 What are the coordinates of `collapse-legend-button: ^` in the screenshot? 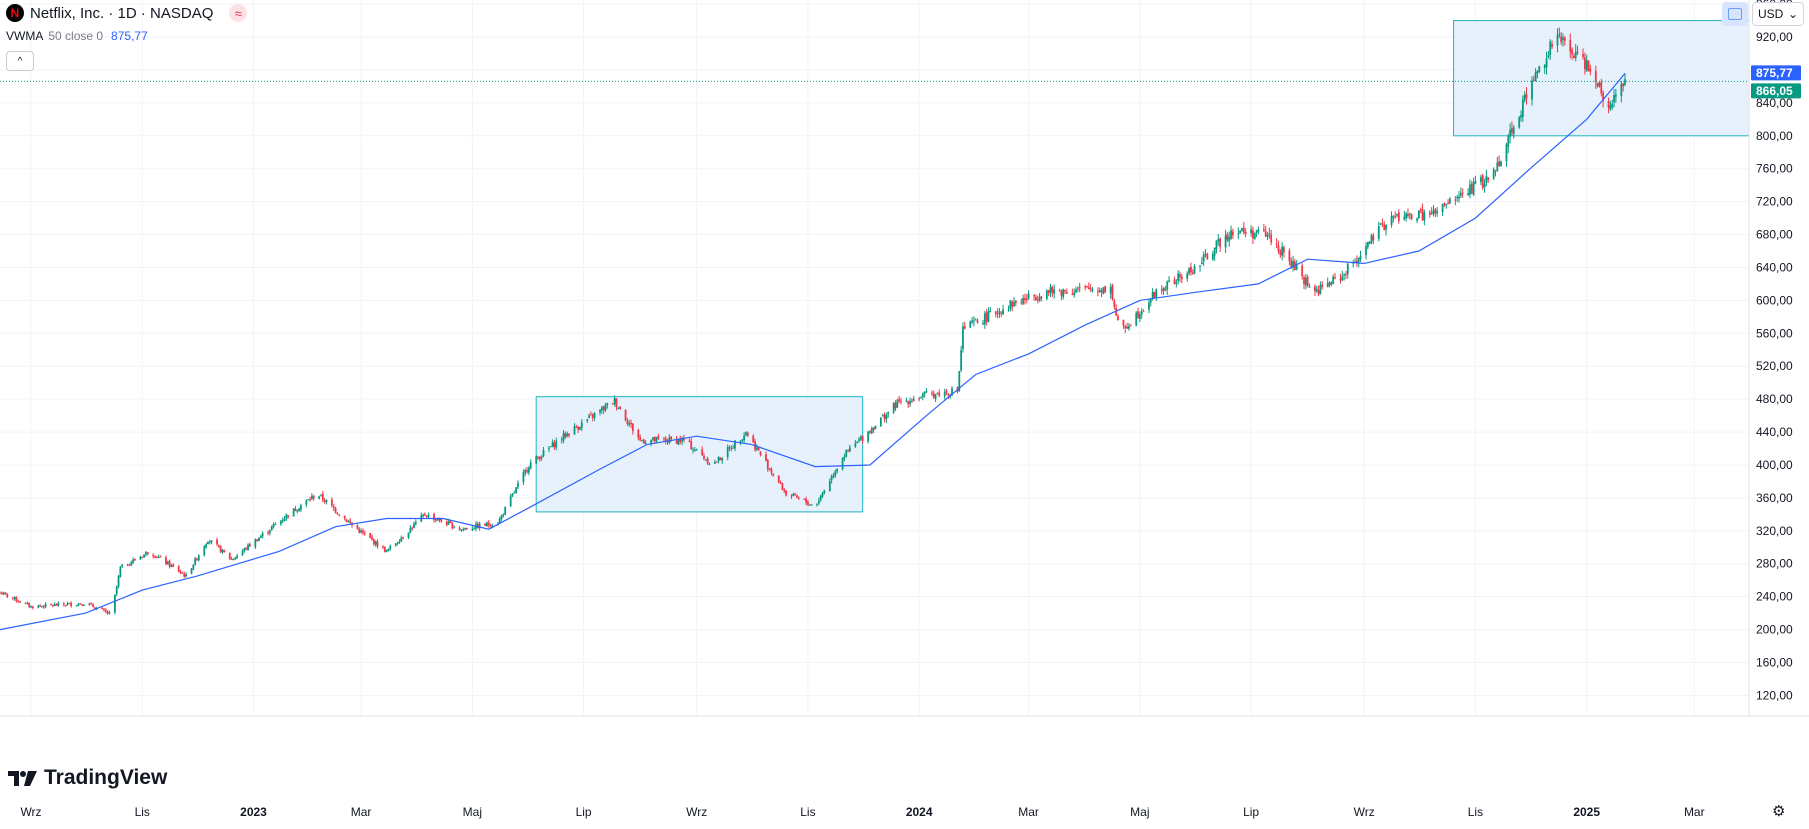 It's located at (20, 61).